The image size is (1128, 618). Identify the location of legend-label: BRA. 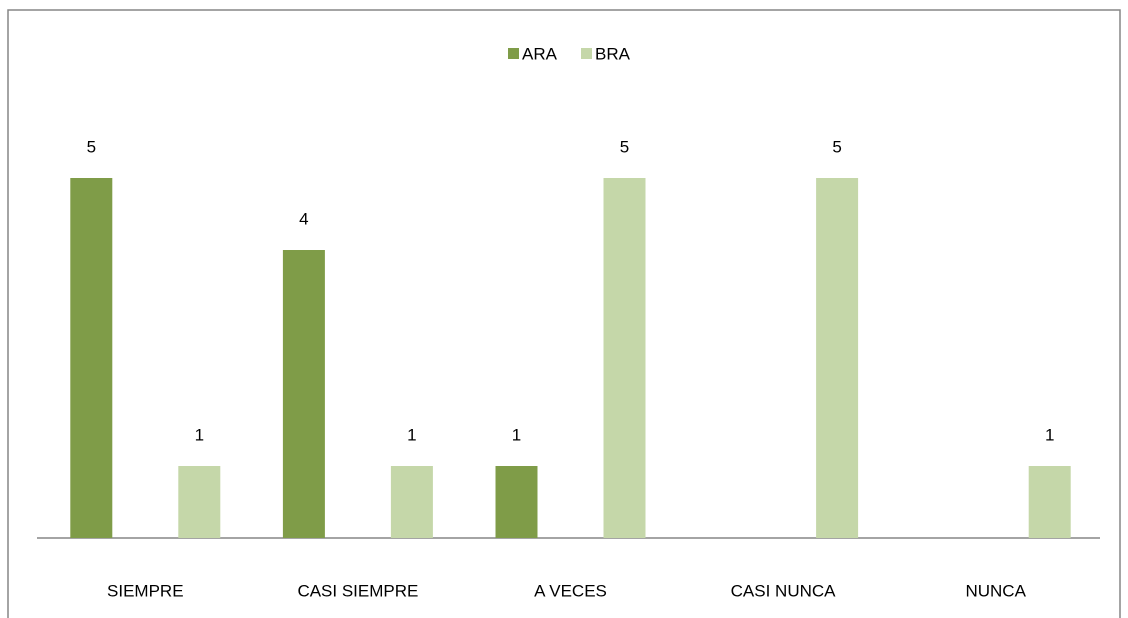
(613, 53).